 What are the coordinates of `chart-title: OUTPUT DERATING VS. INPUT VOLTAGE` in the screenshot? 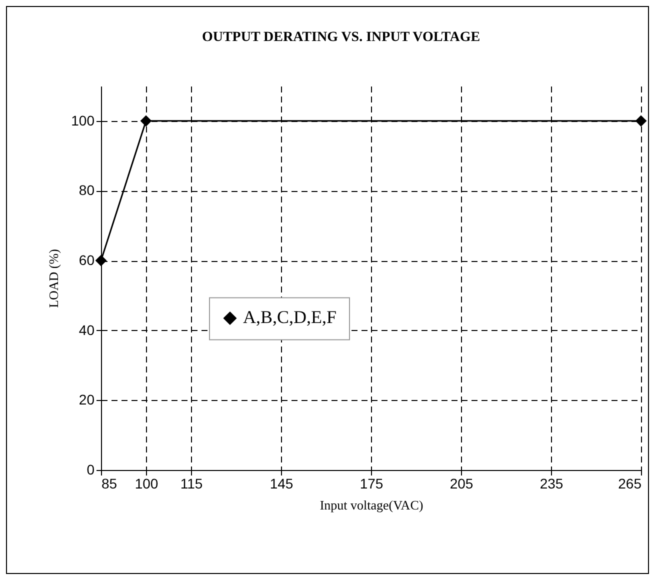 It's located at (341, 37).